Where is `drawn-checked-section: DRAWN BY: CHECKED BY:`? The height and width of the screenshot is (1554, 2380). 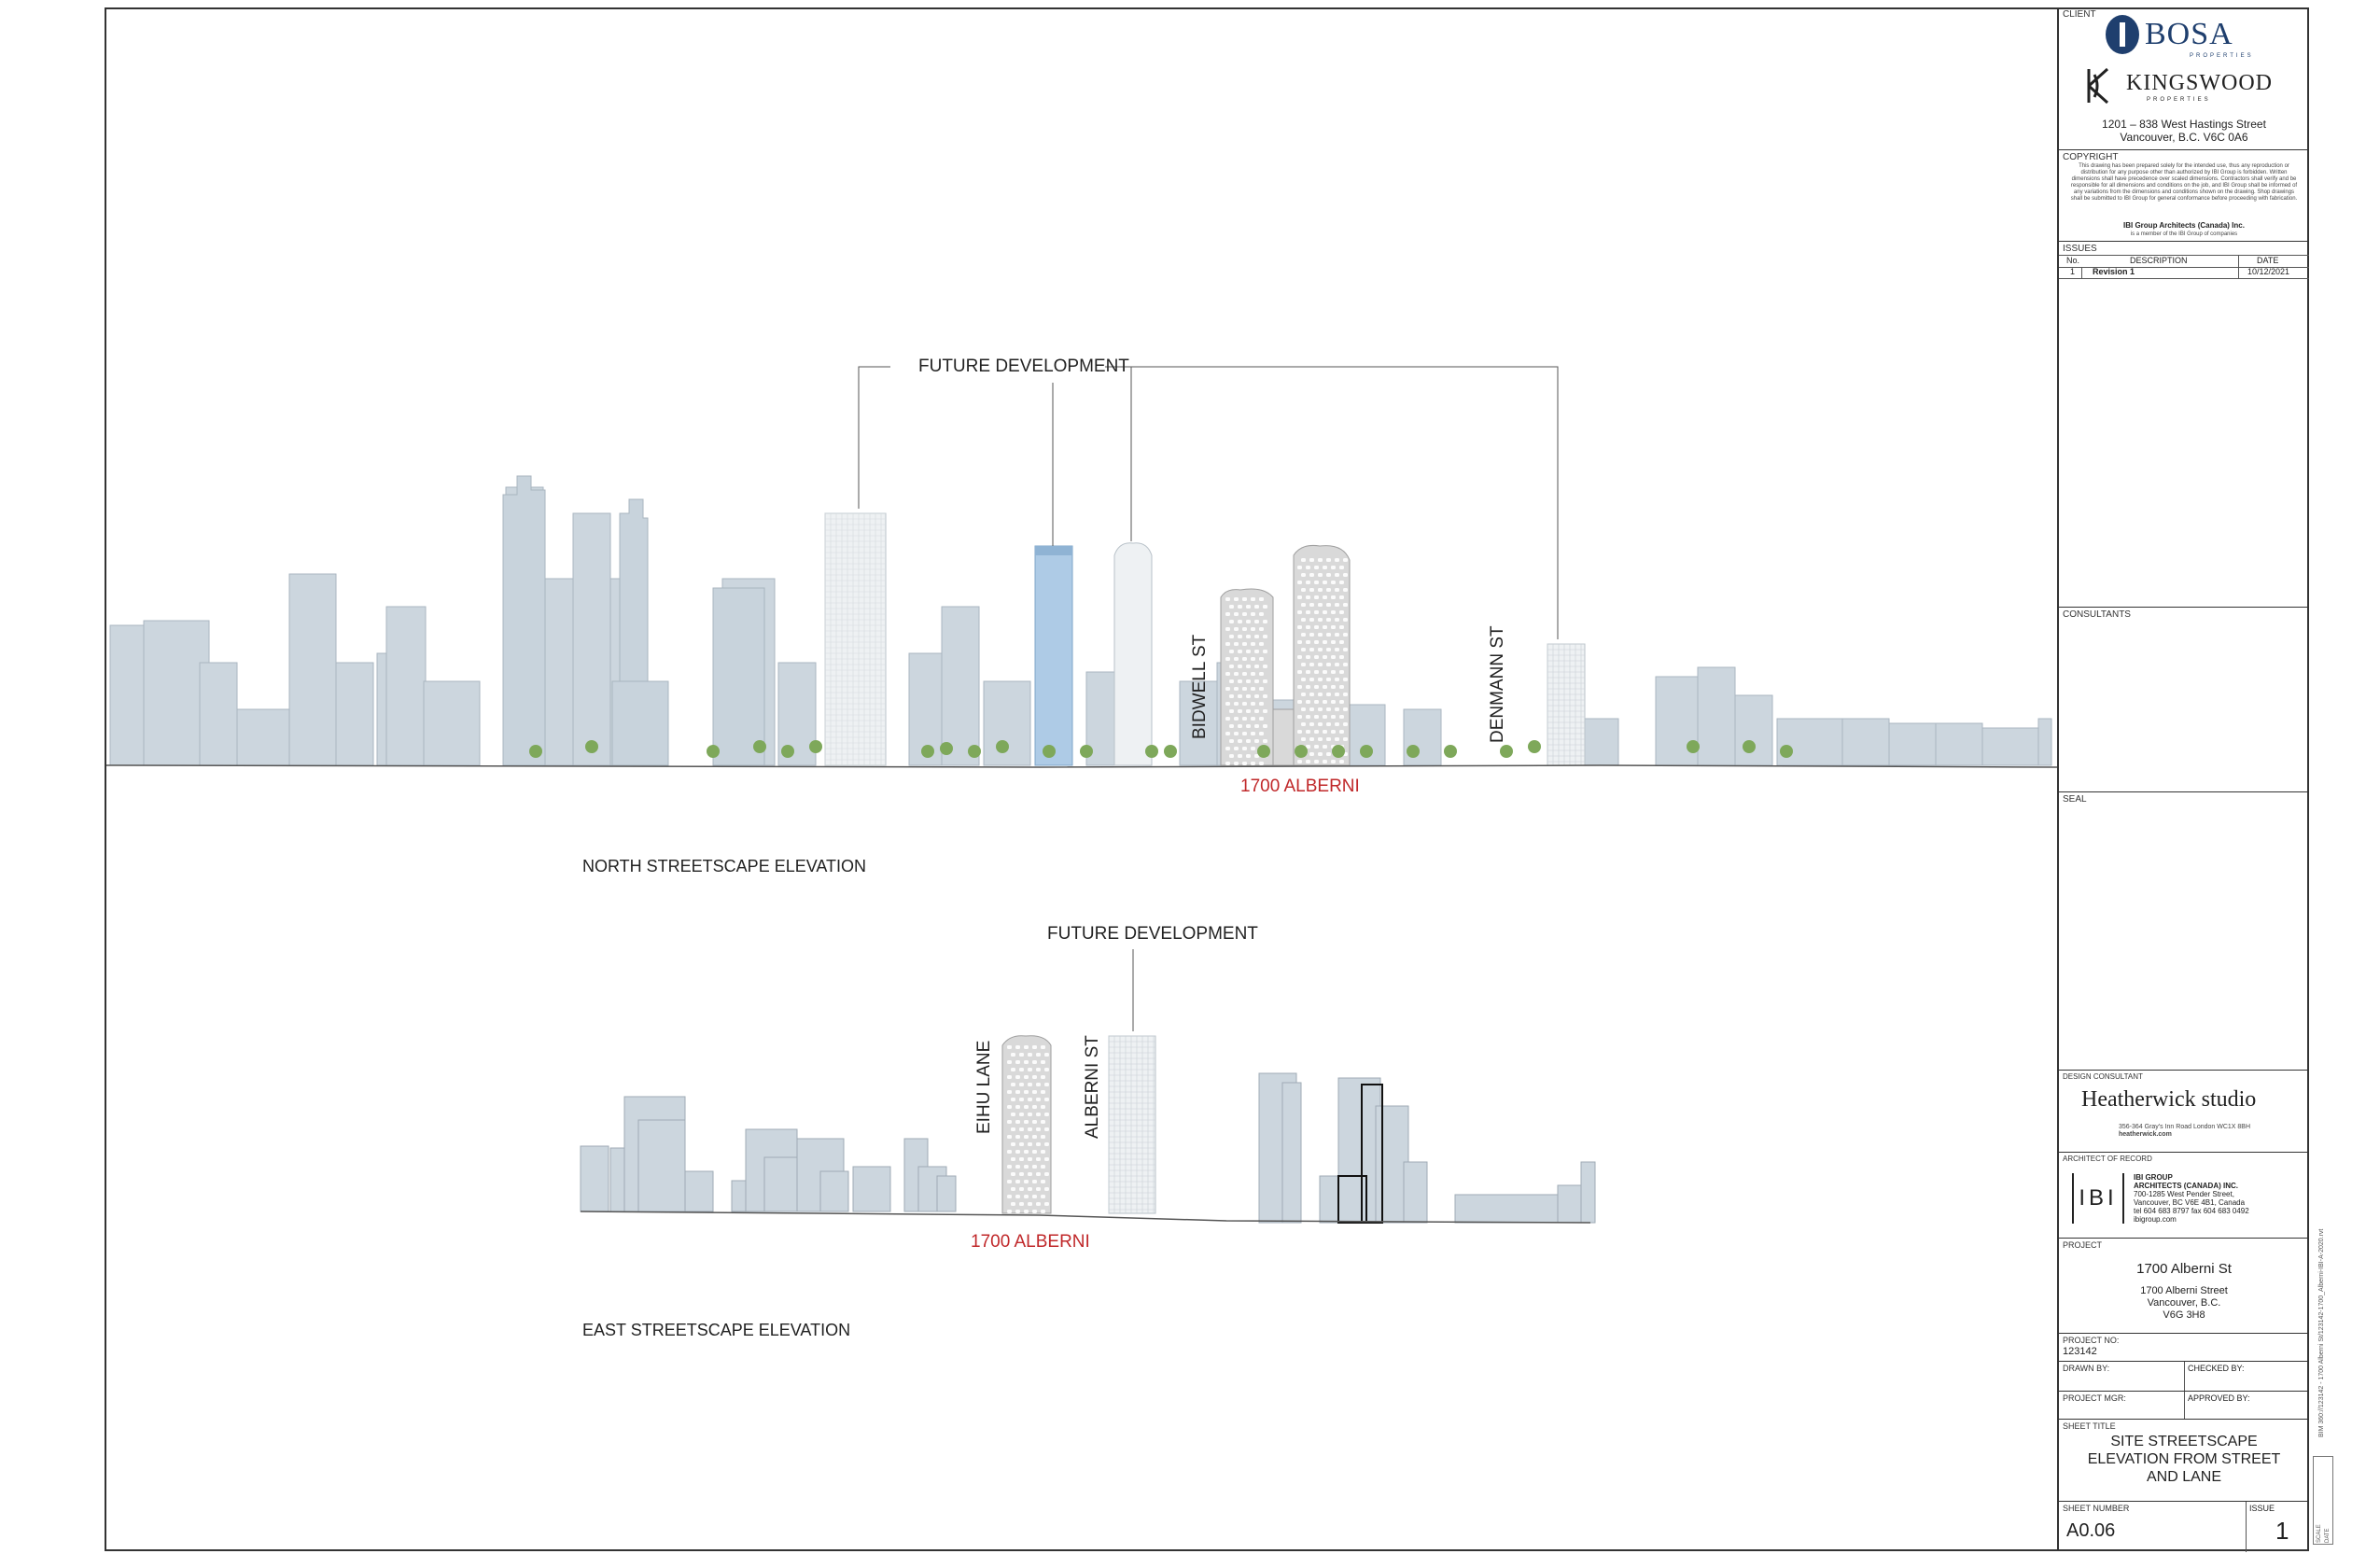 drawn-checked-section: DRAWN BY: CHECKED BY: is located at coordinates (2184, 1376).